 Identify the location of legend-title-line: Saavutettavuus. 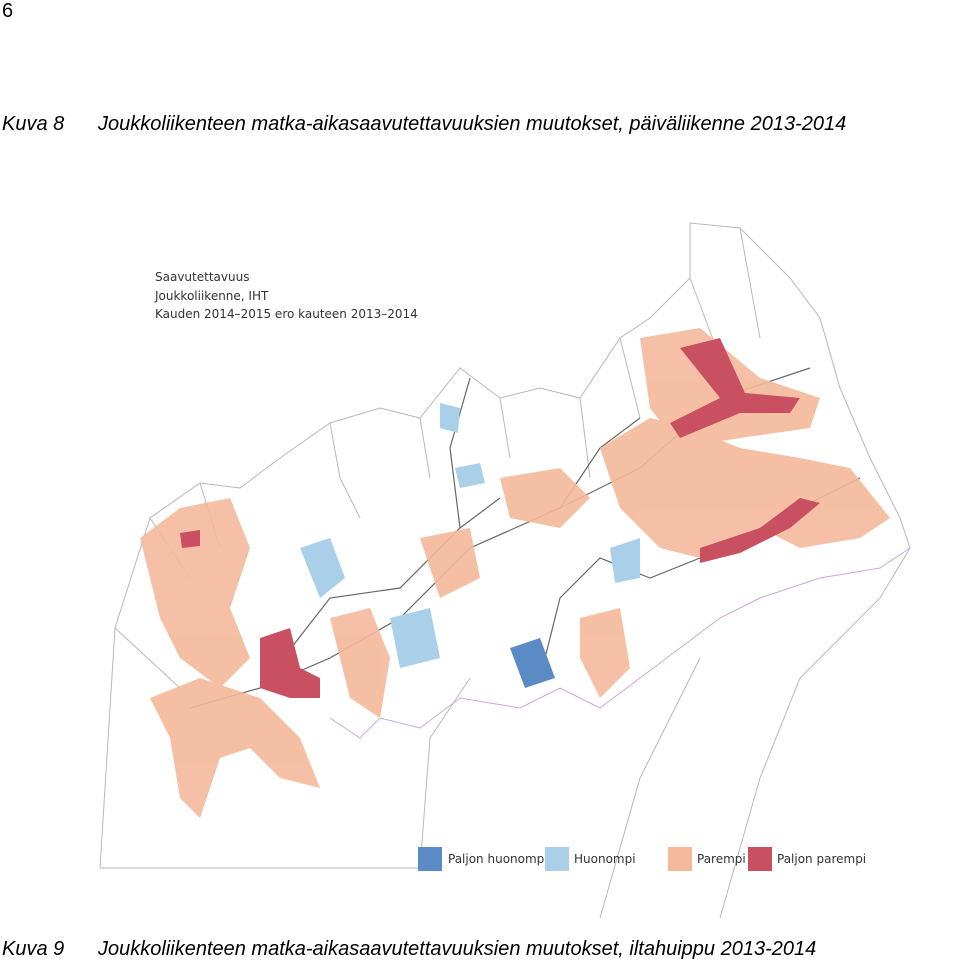
(202, 277).